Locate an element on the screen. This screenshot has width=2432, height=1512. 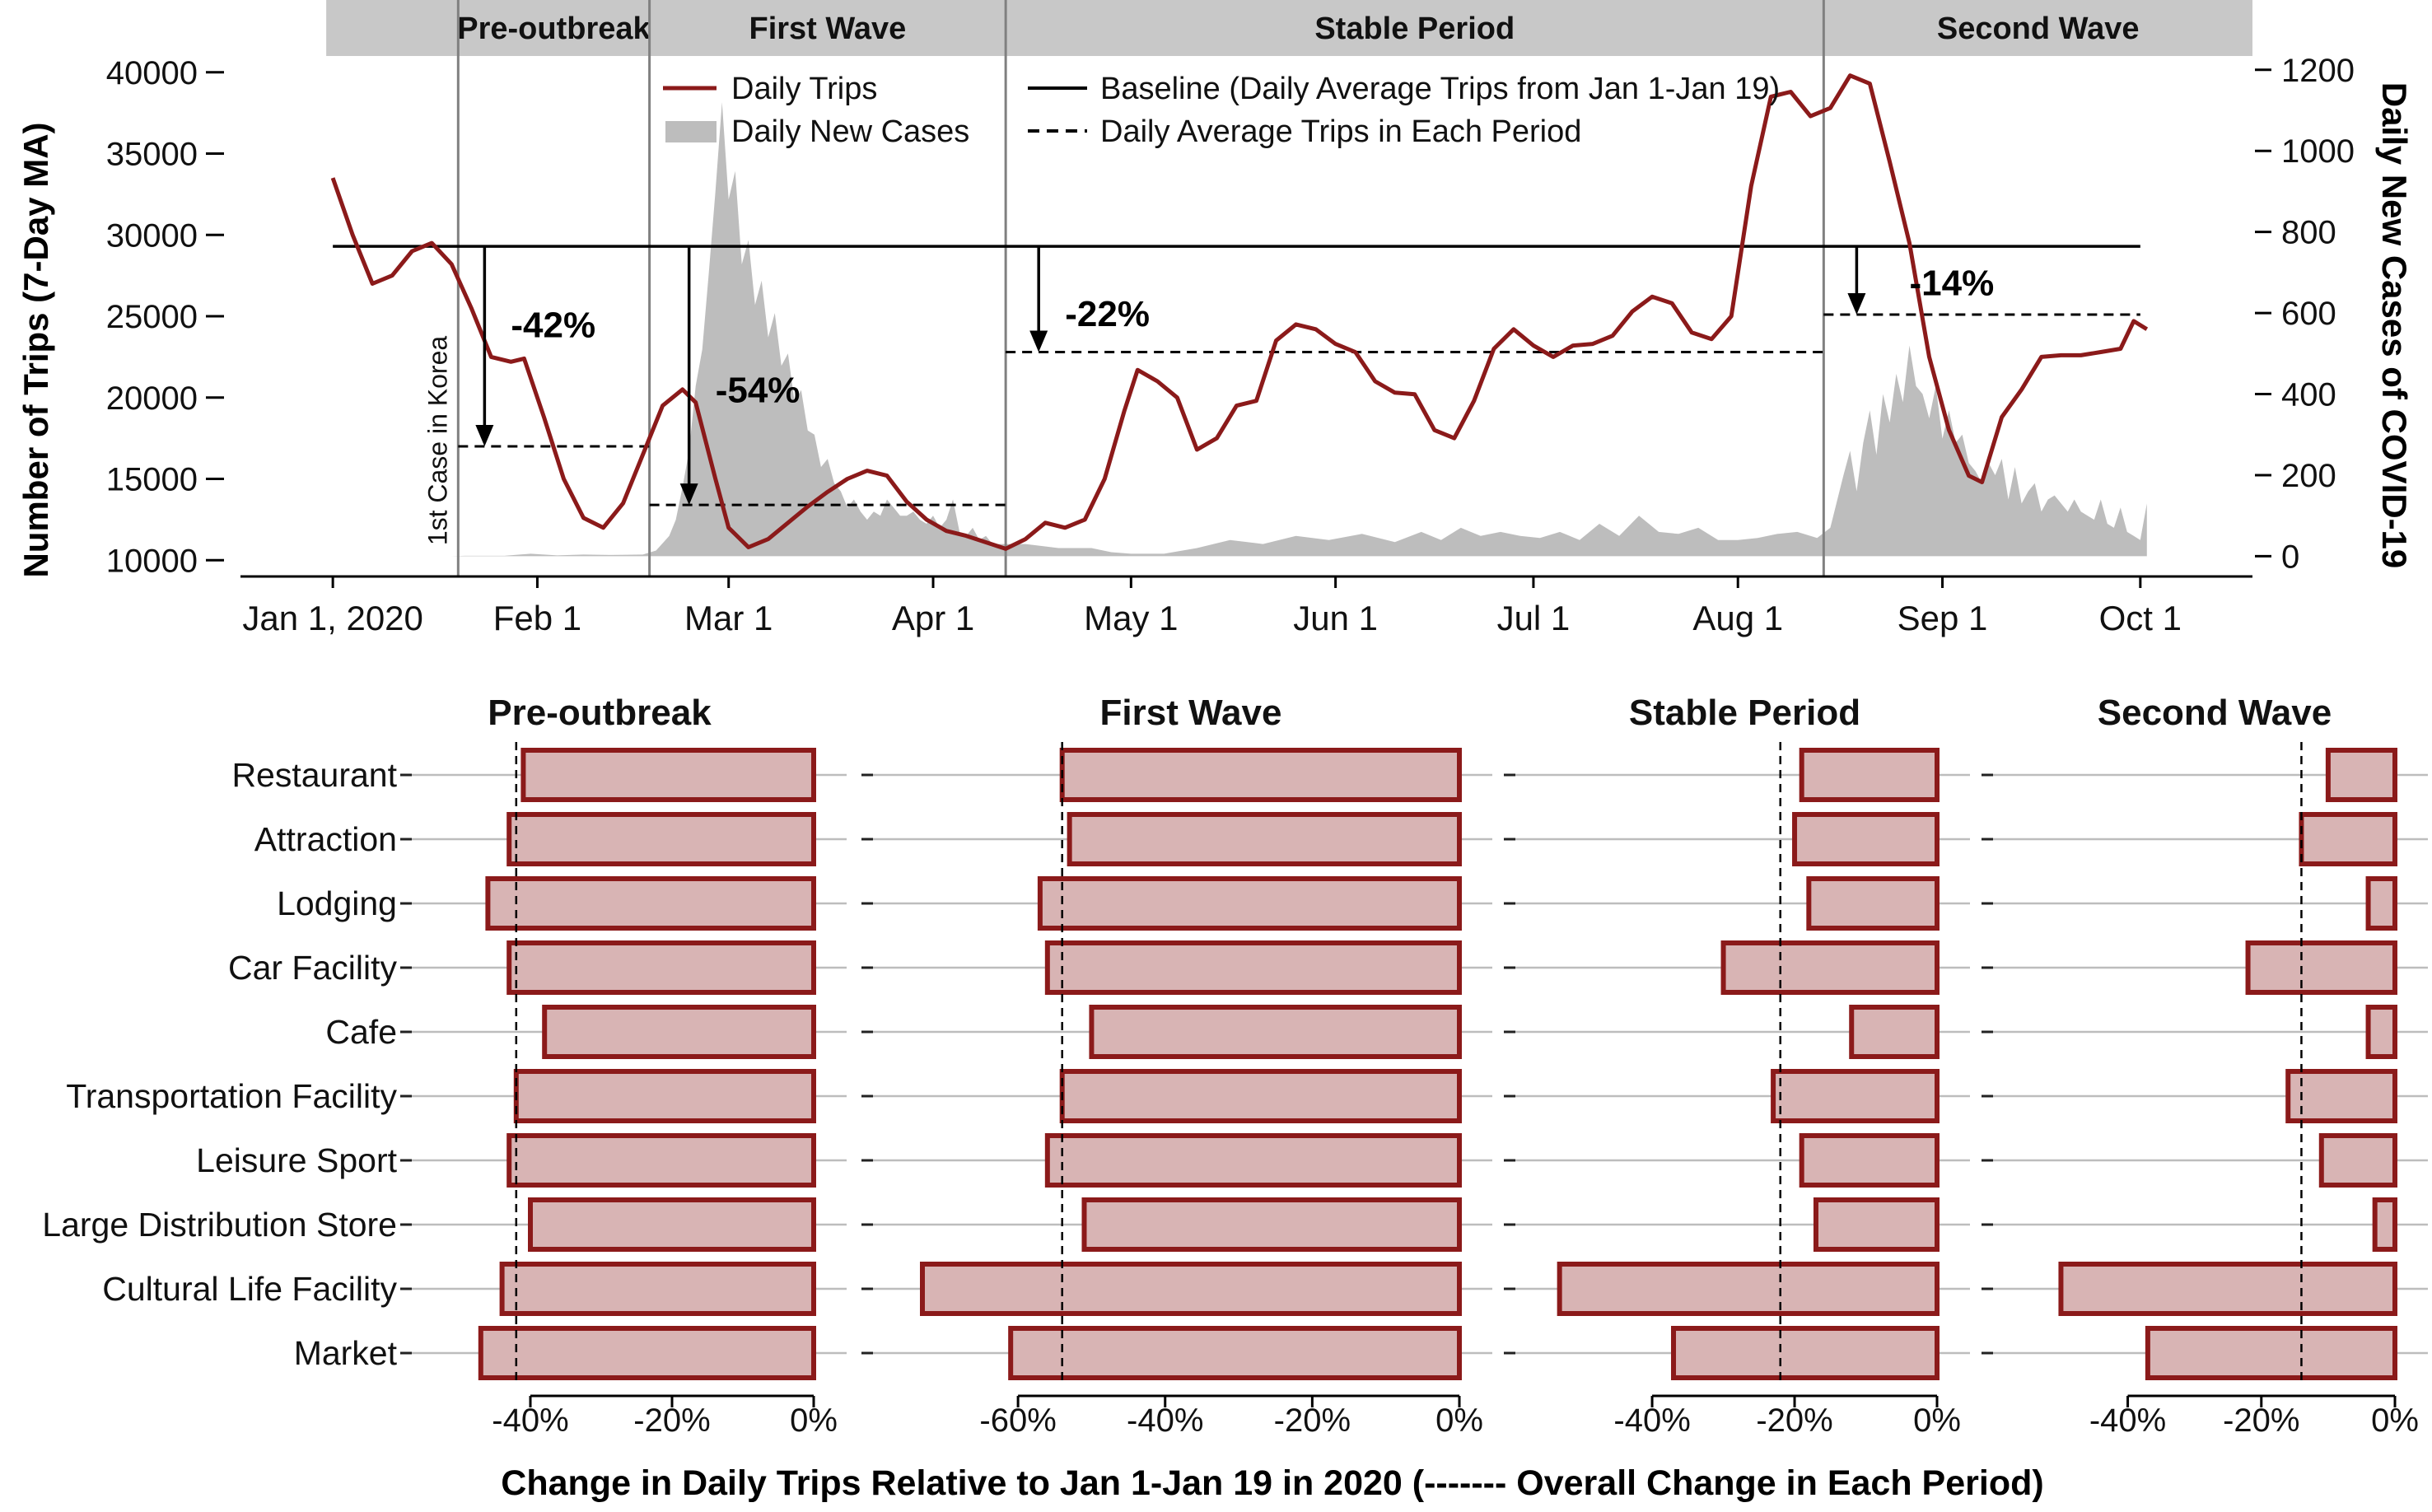
right-y-tick-label-4: 800 is located at coordinates (2308, 233).